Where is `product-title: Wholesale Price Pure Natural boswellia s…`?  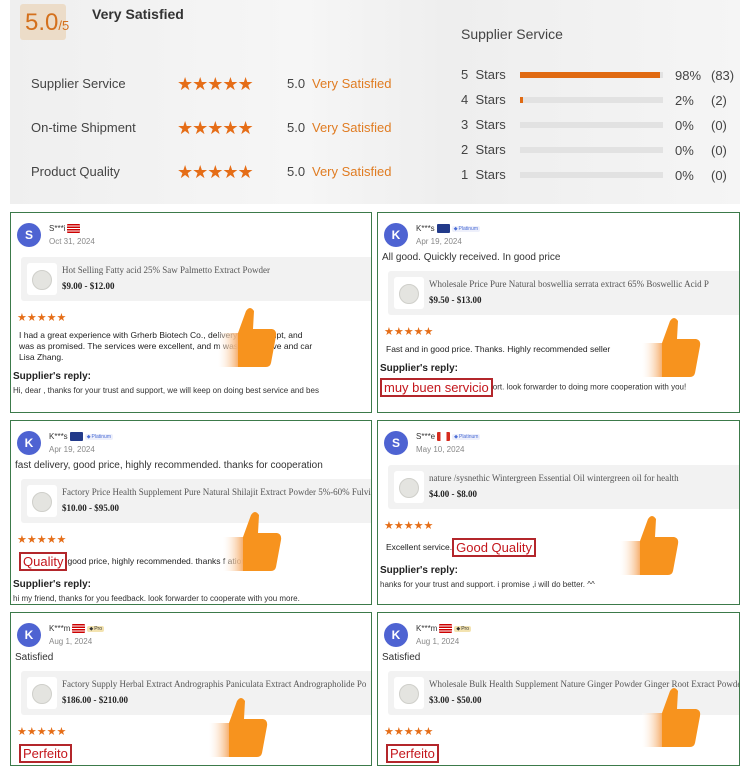 product-title: Wholesale Price Pure Natural boswellia s… is located at coordinates (569, 284).